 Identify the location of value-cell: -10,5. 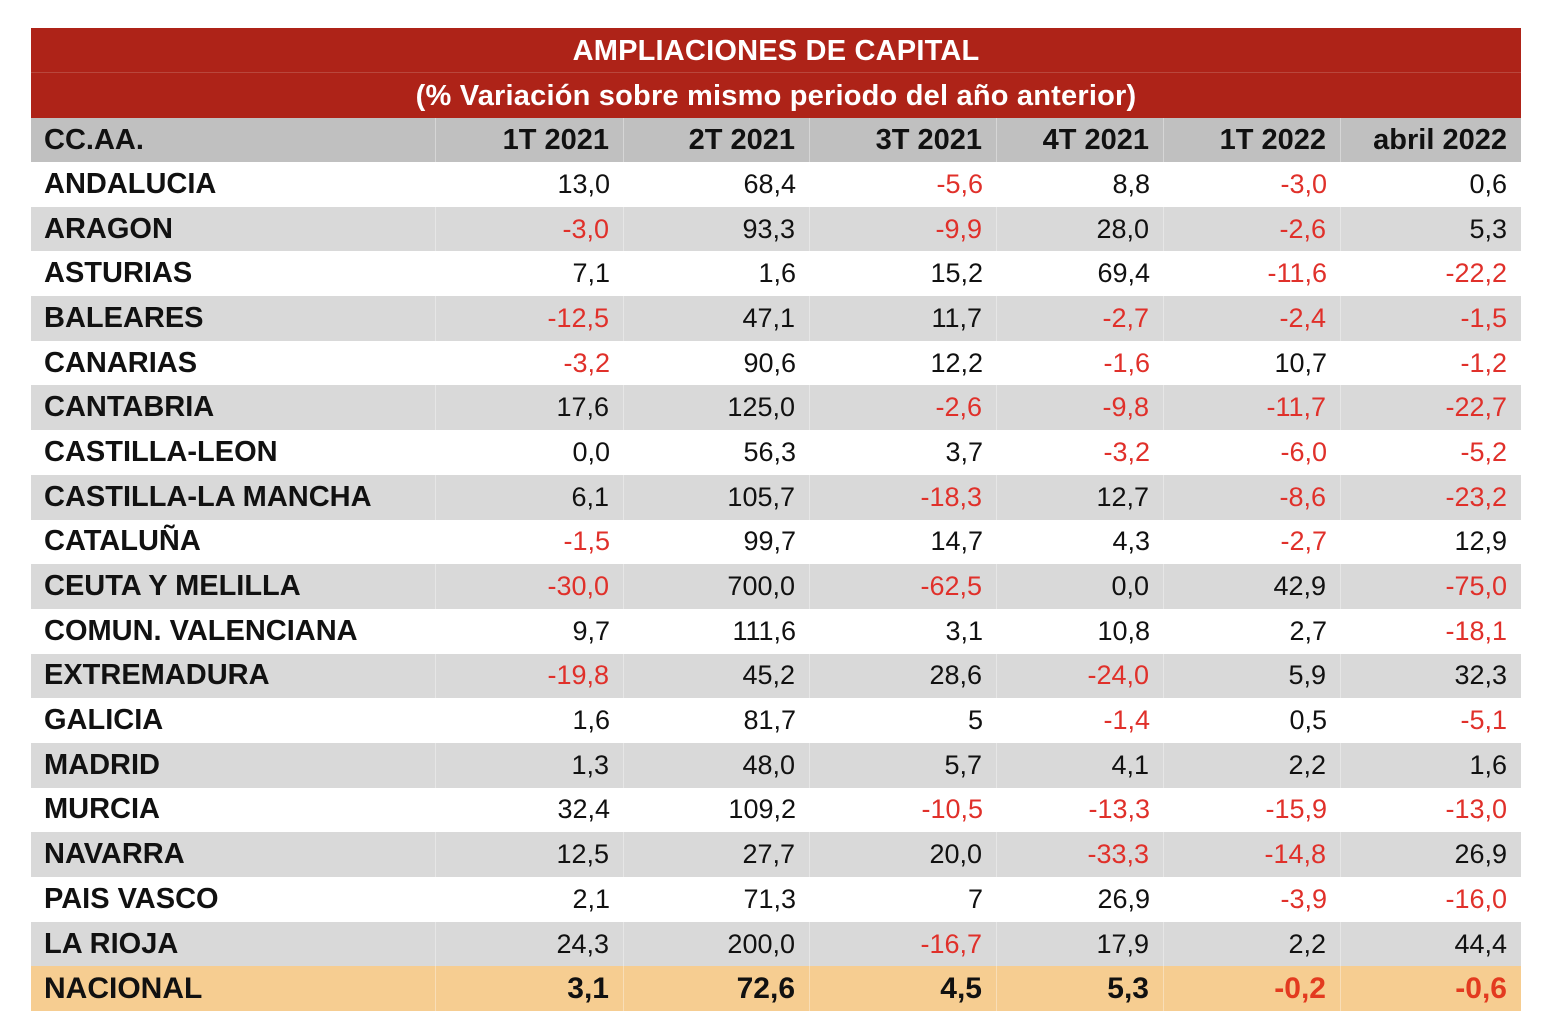
(952, 809).